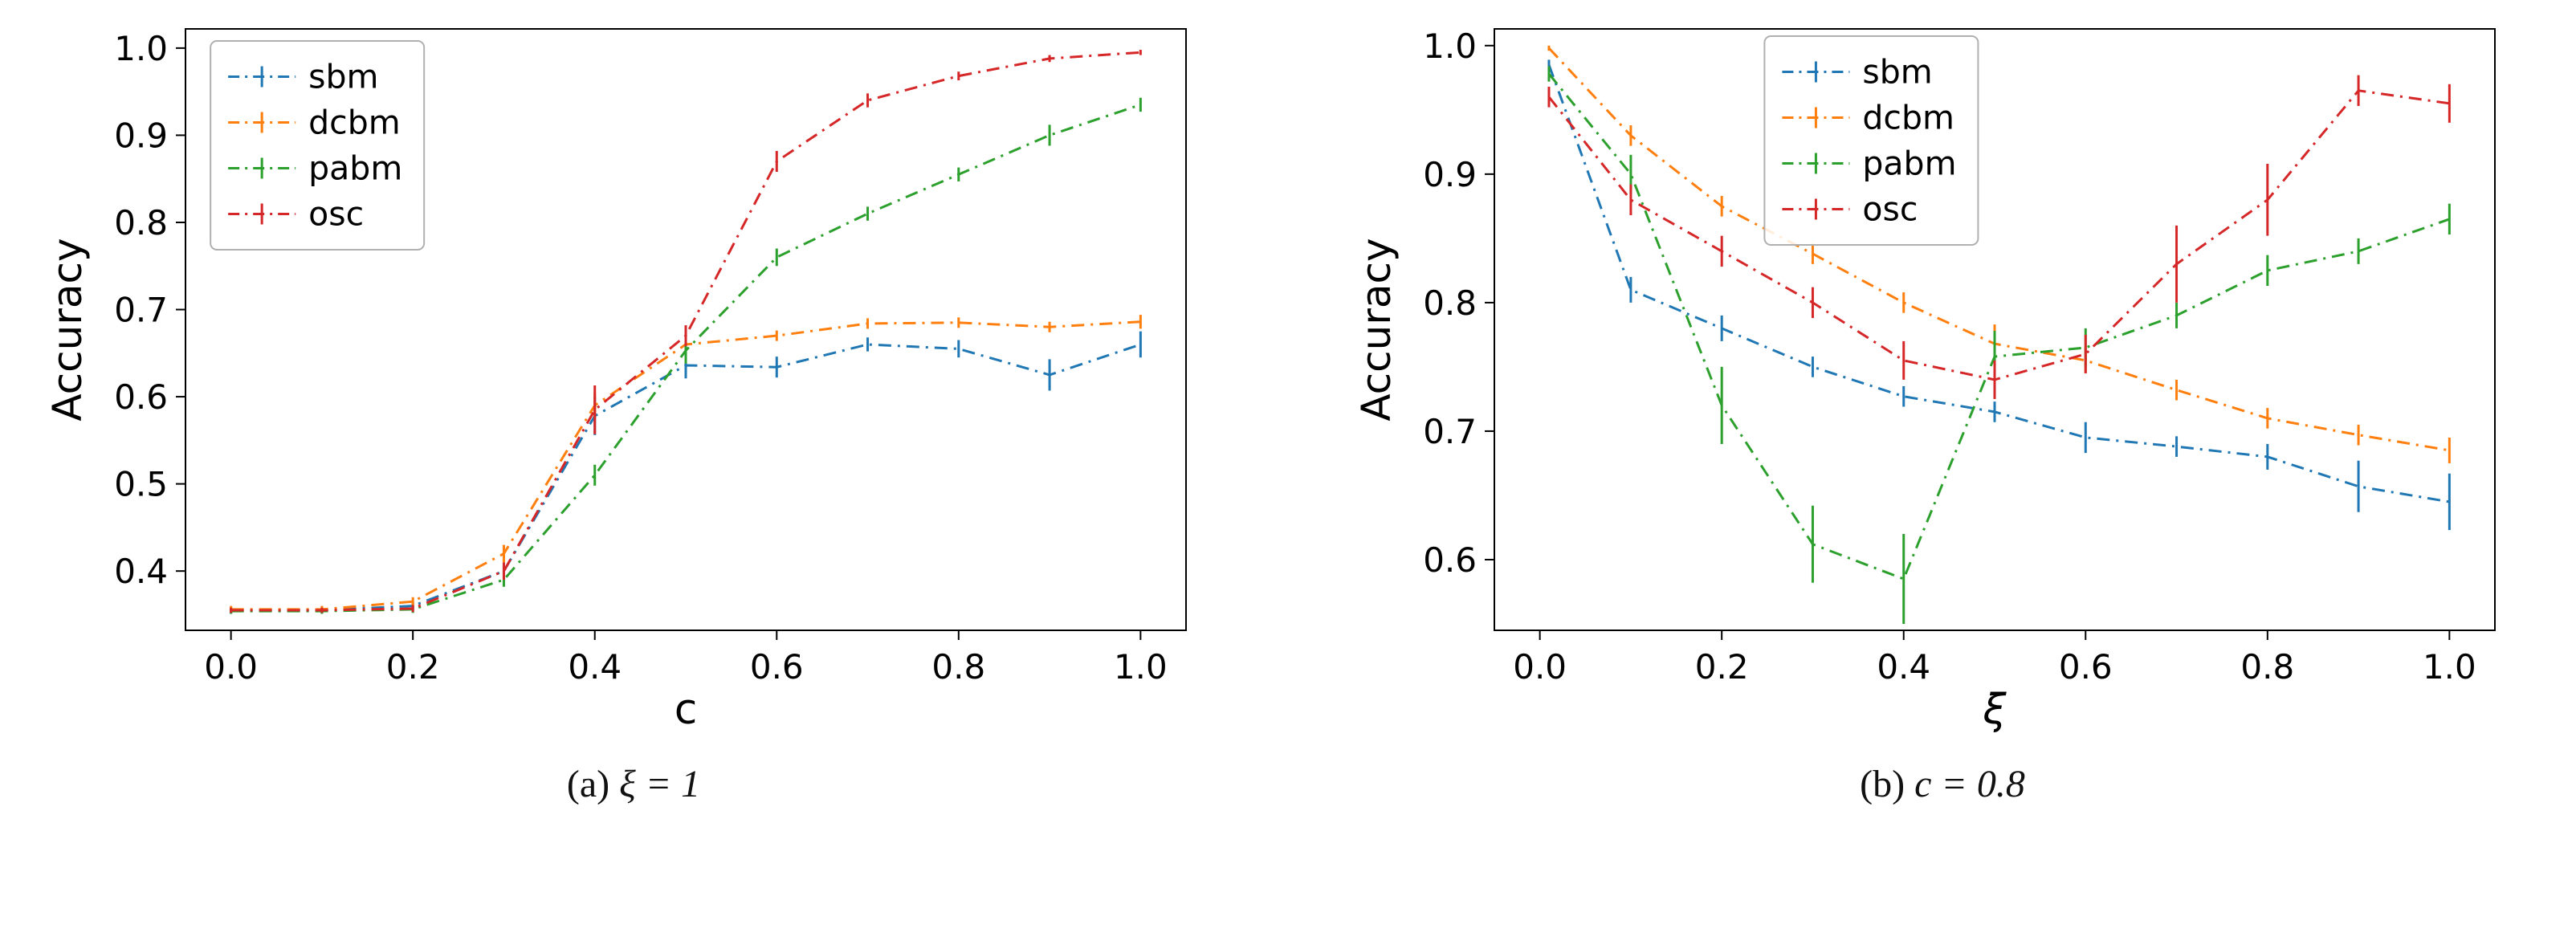 This screenshot has width=2576, height=925. What do you see at coordinates (141, 484) in the screenshot?
I see `y-tick-label: 0.5` at bounding box center [141, 484].